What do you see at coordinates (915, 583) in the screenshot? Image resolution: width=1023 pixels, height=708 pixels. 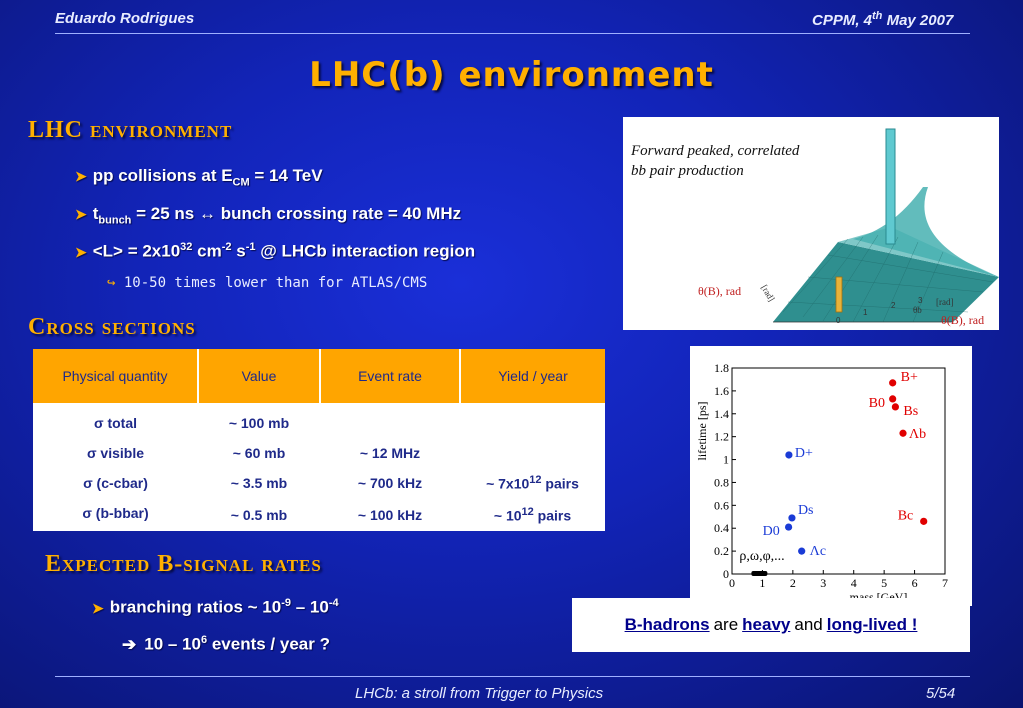 I see `x-tick-label: 6` at bounding box center [915, 583].